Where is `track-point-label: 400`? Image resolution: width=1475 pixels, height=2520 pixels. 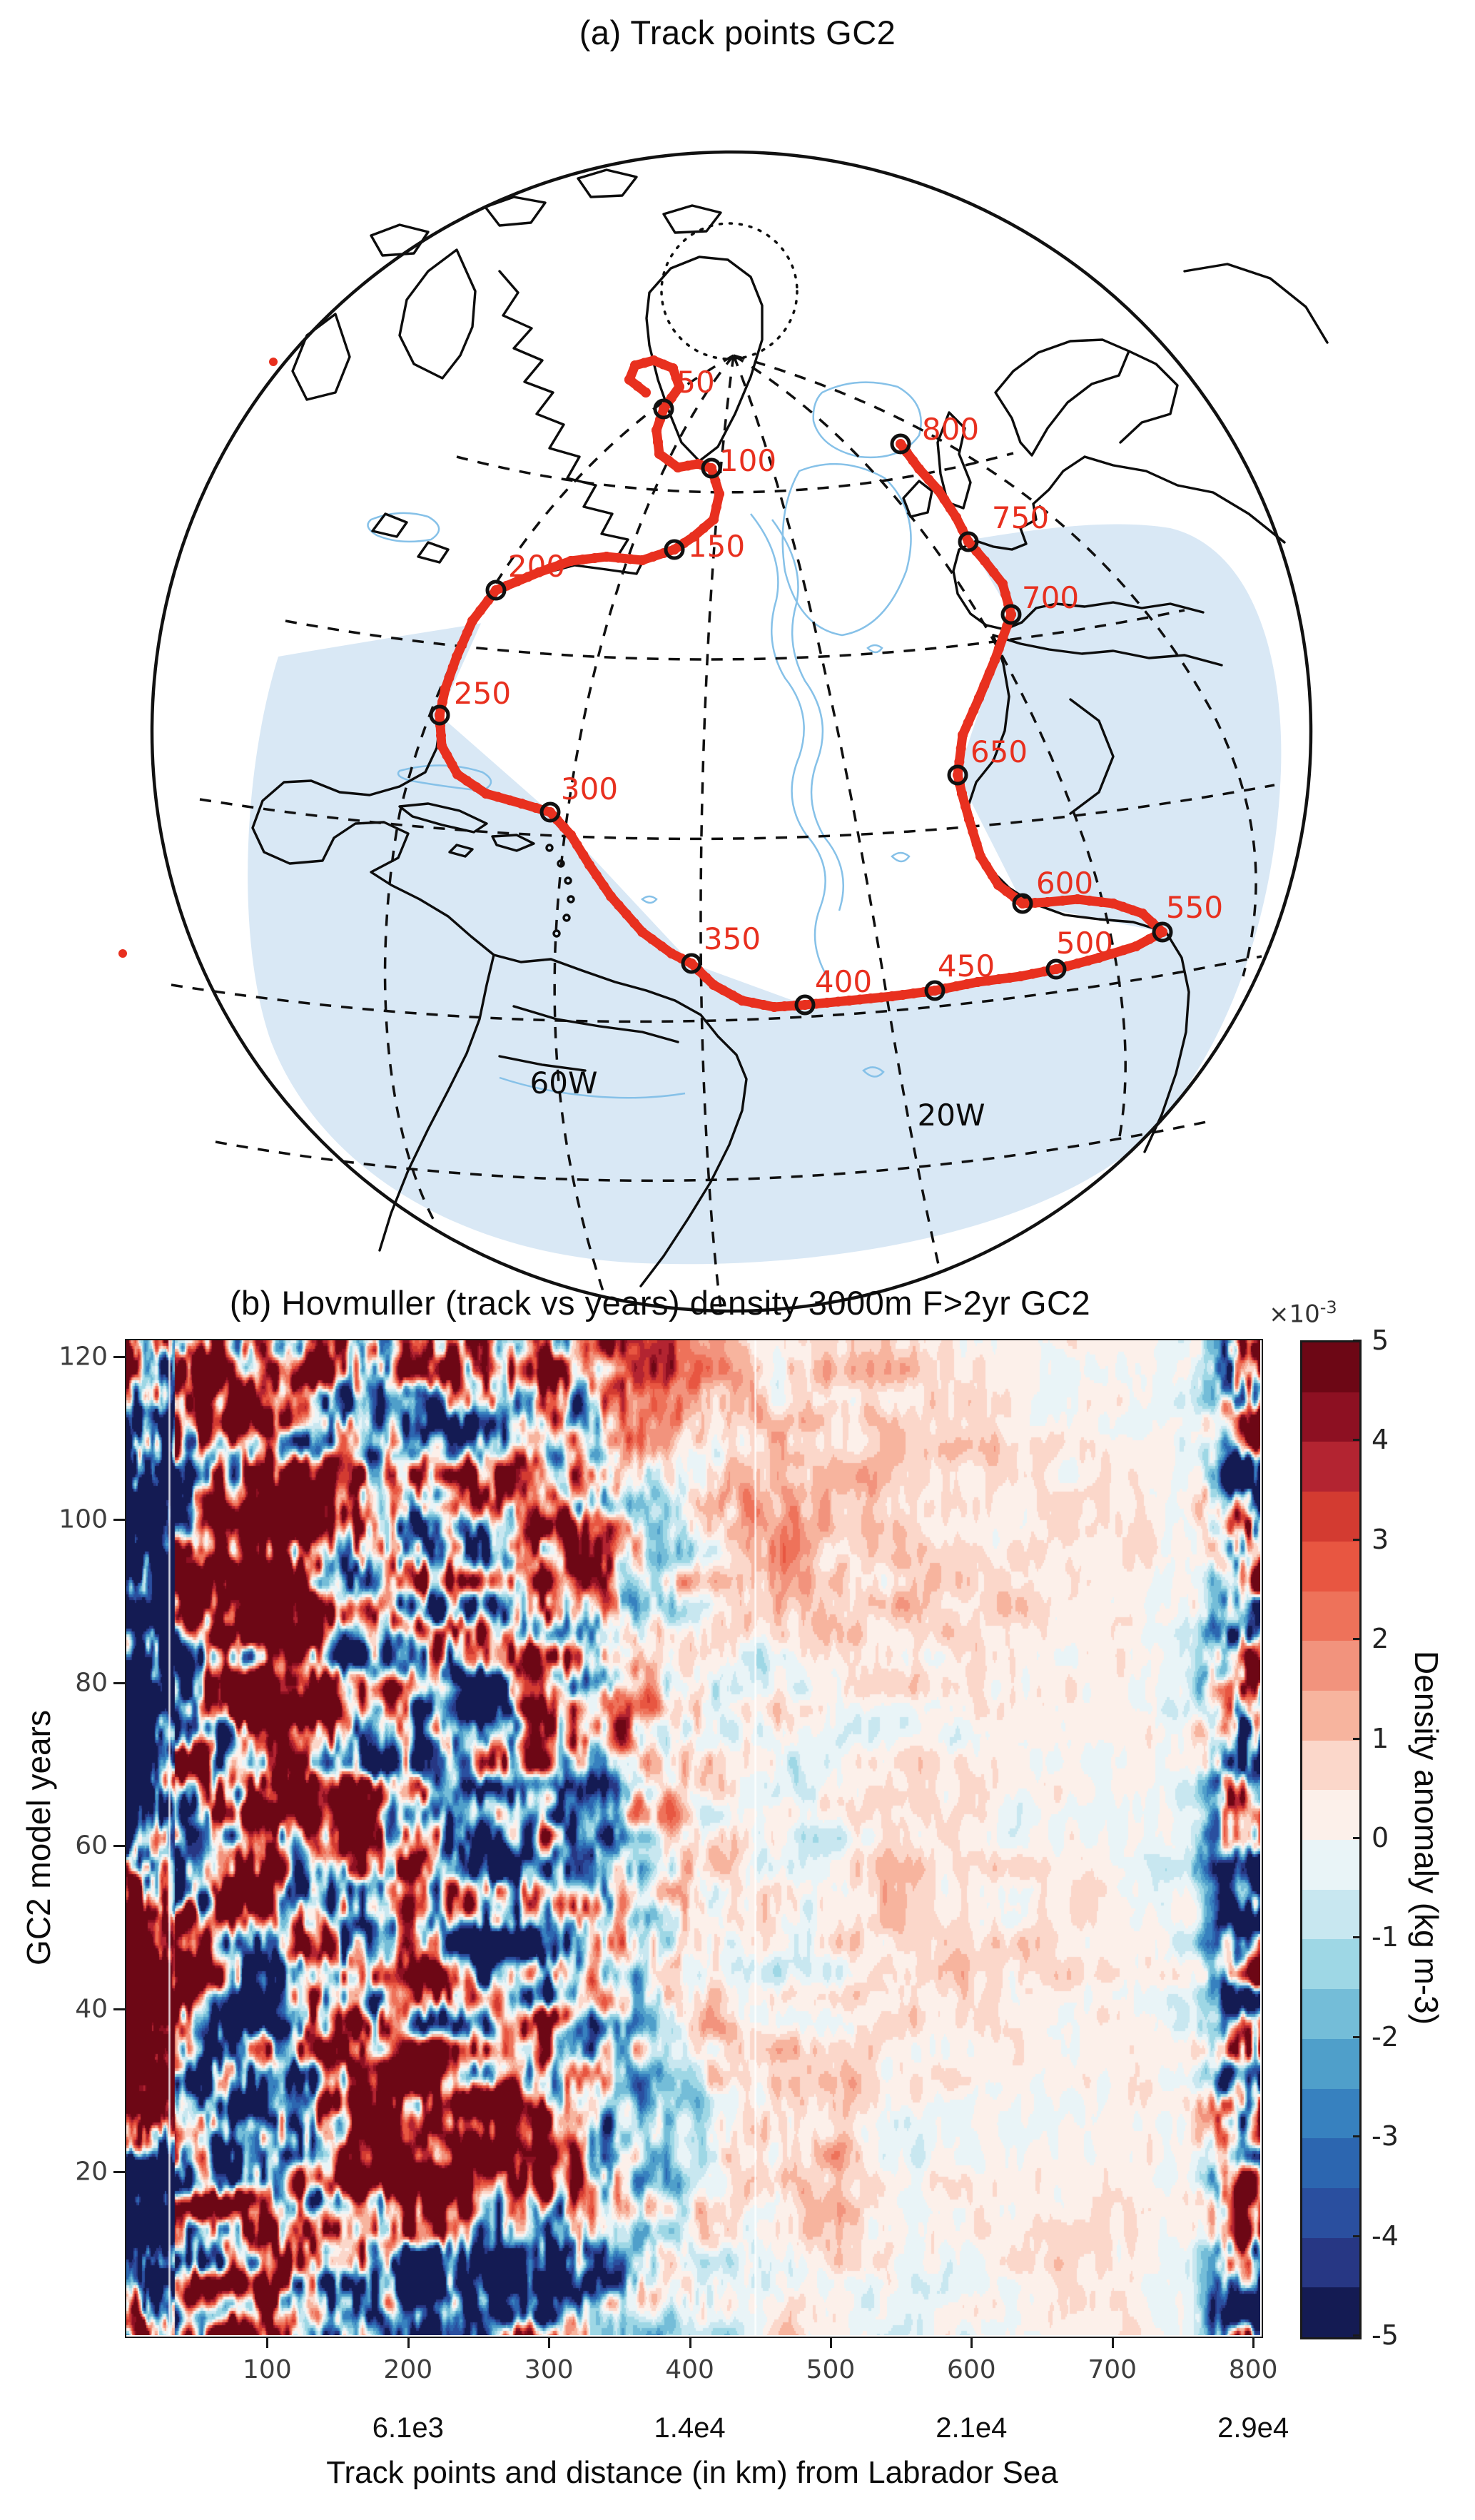 track-point-label: 400 is located at coordinates (843, 981).